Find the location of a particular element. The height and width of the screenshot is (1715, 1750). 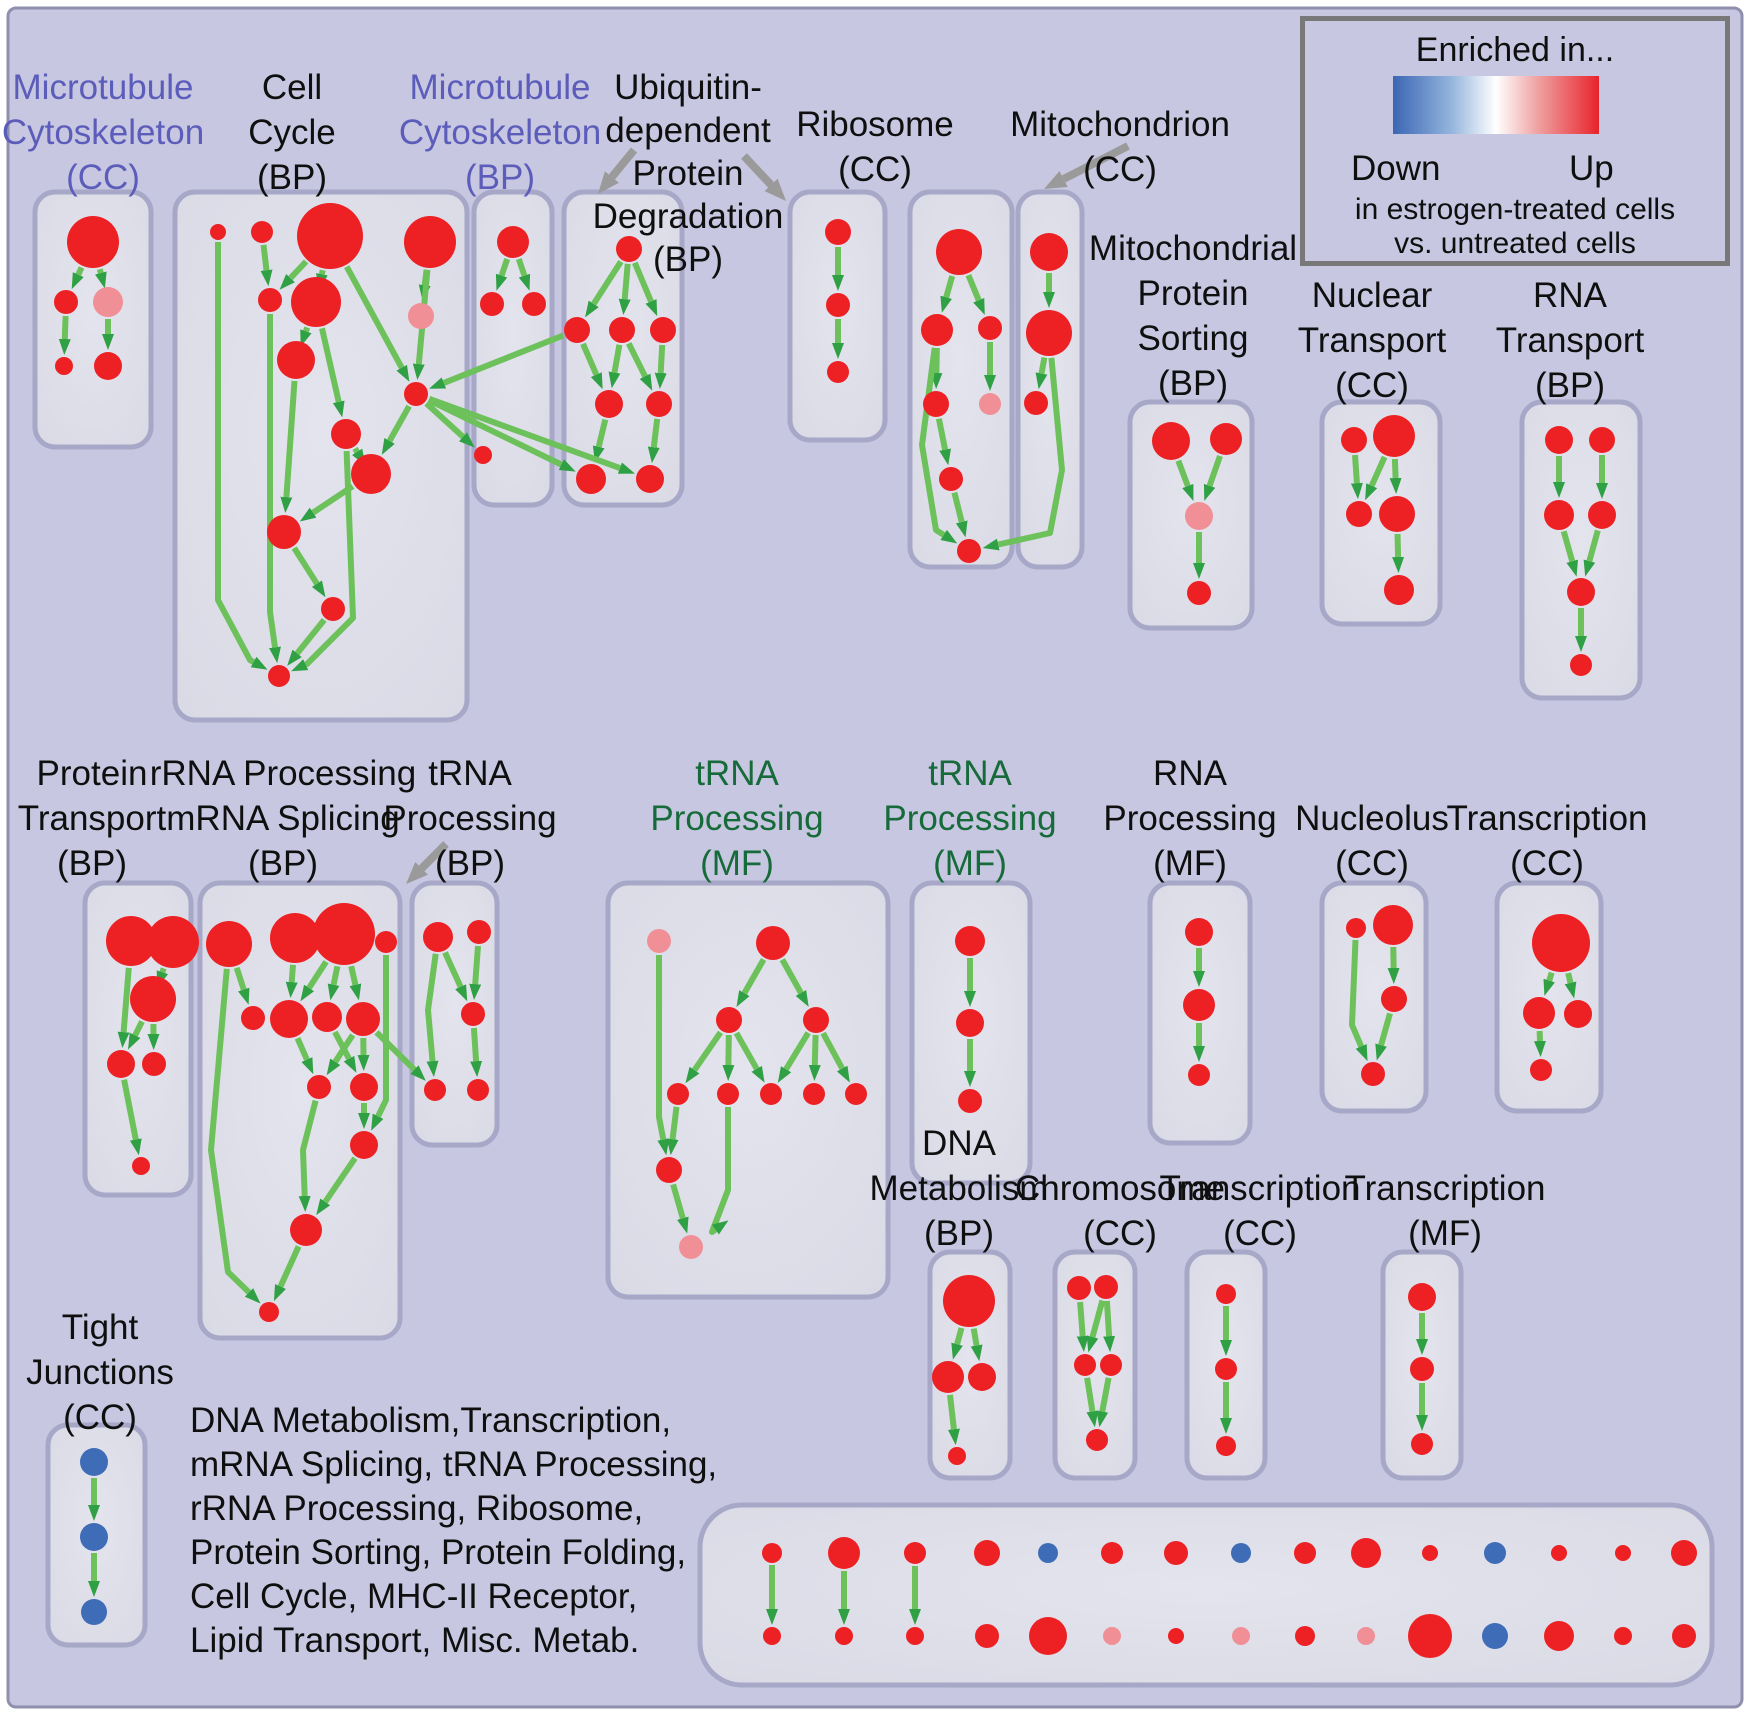

node-trna-mf-large-gb4 is located at coordinates (814, 1094).